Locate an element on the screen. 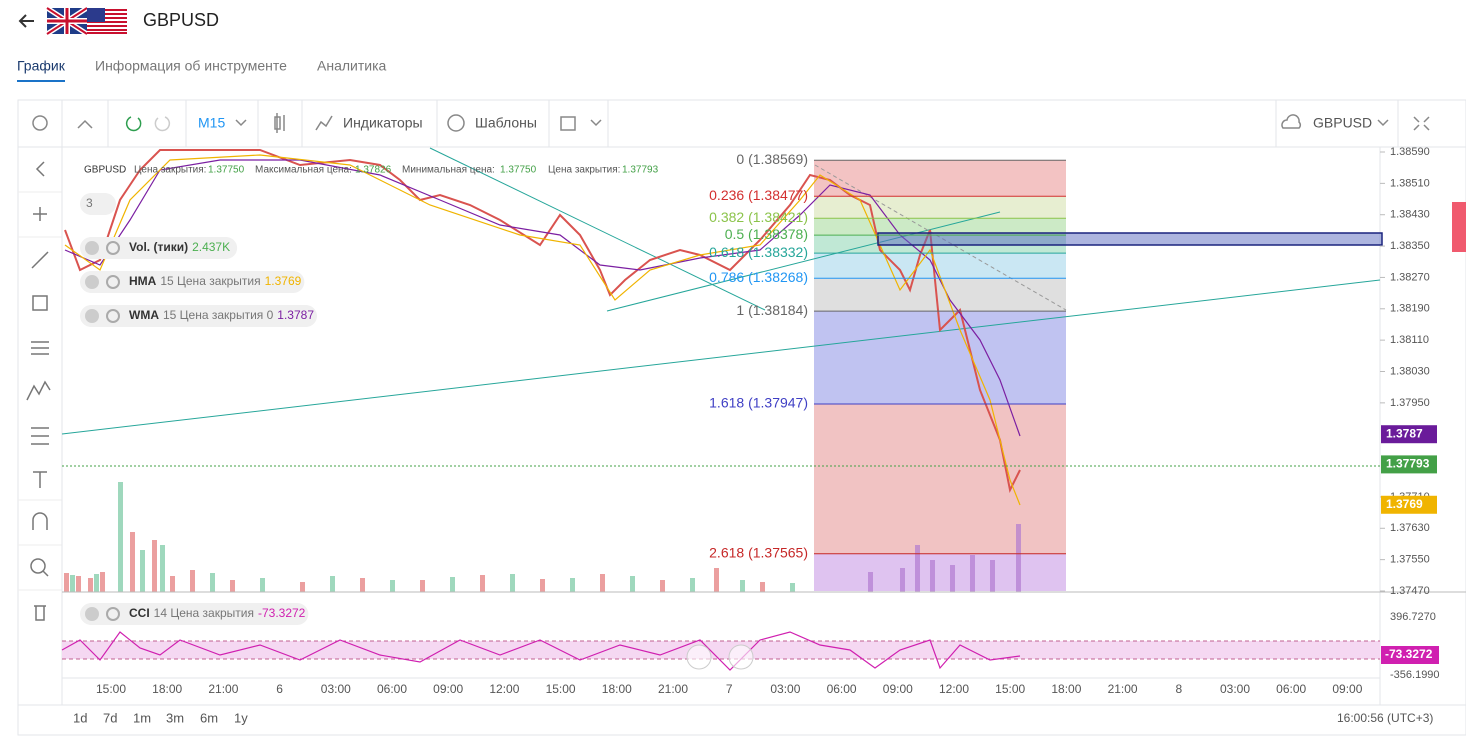 This screenshot has width=1466, height=743. time-label: 8 is located at coordinates (1178, 689).